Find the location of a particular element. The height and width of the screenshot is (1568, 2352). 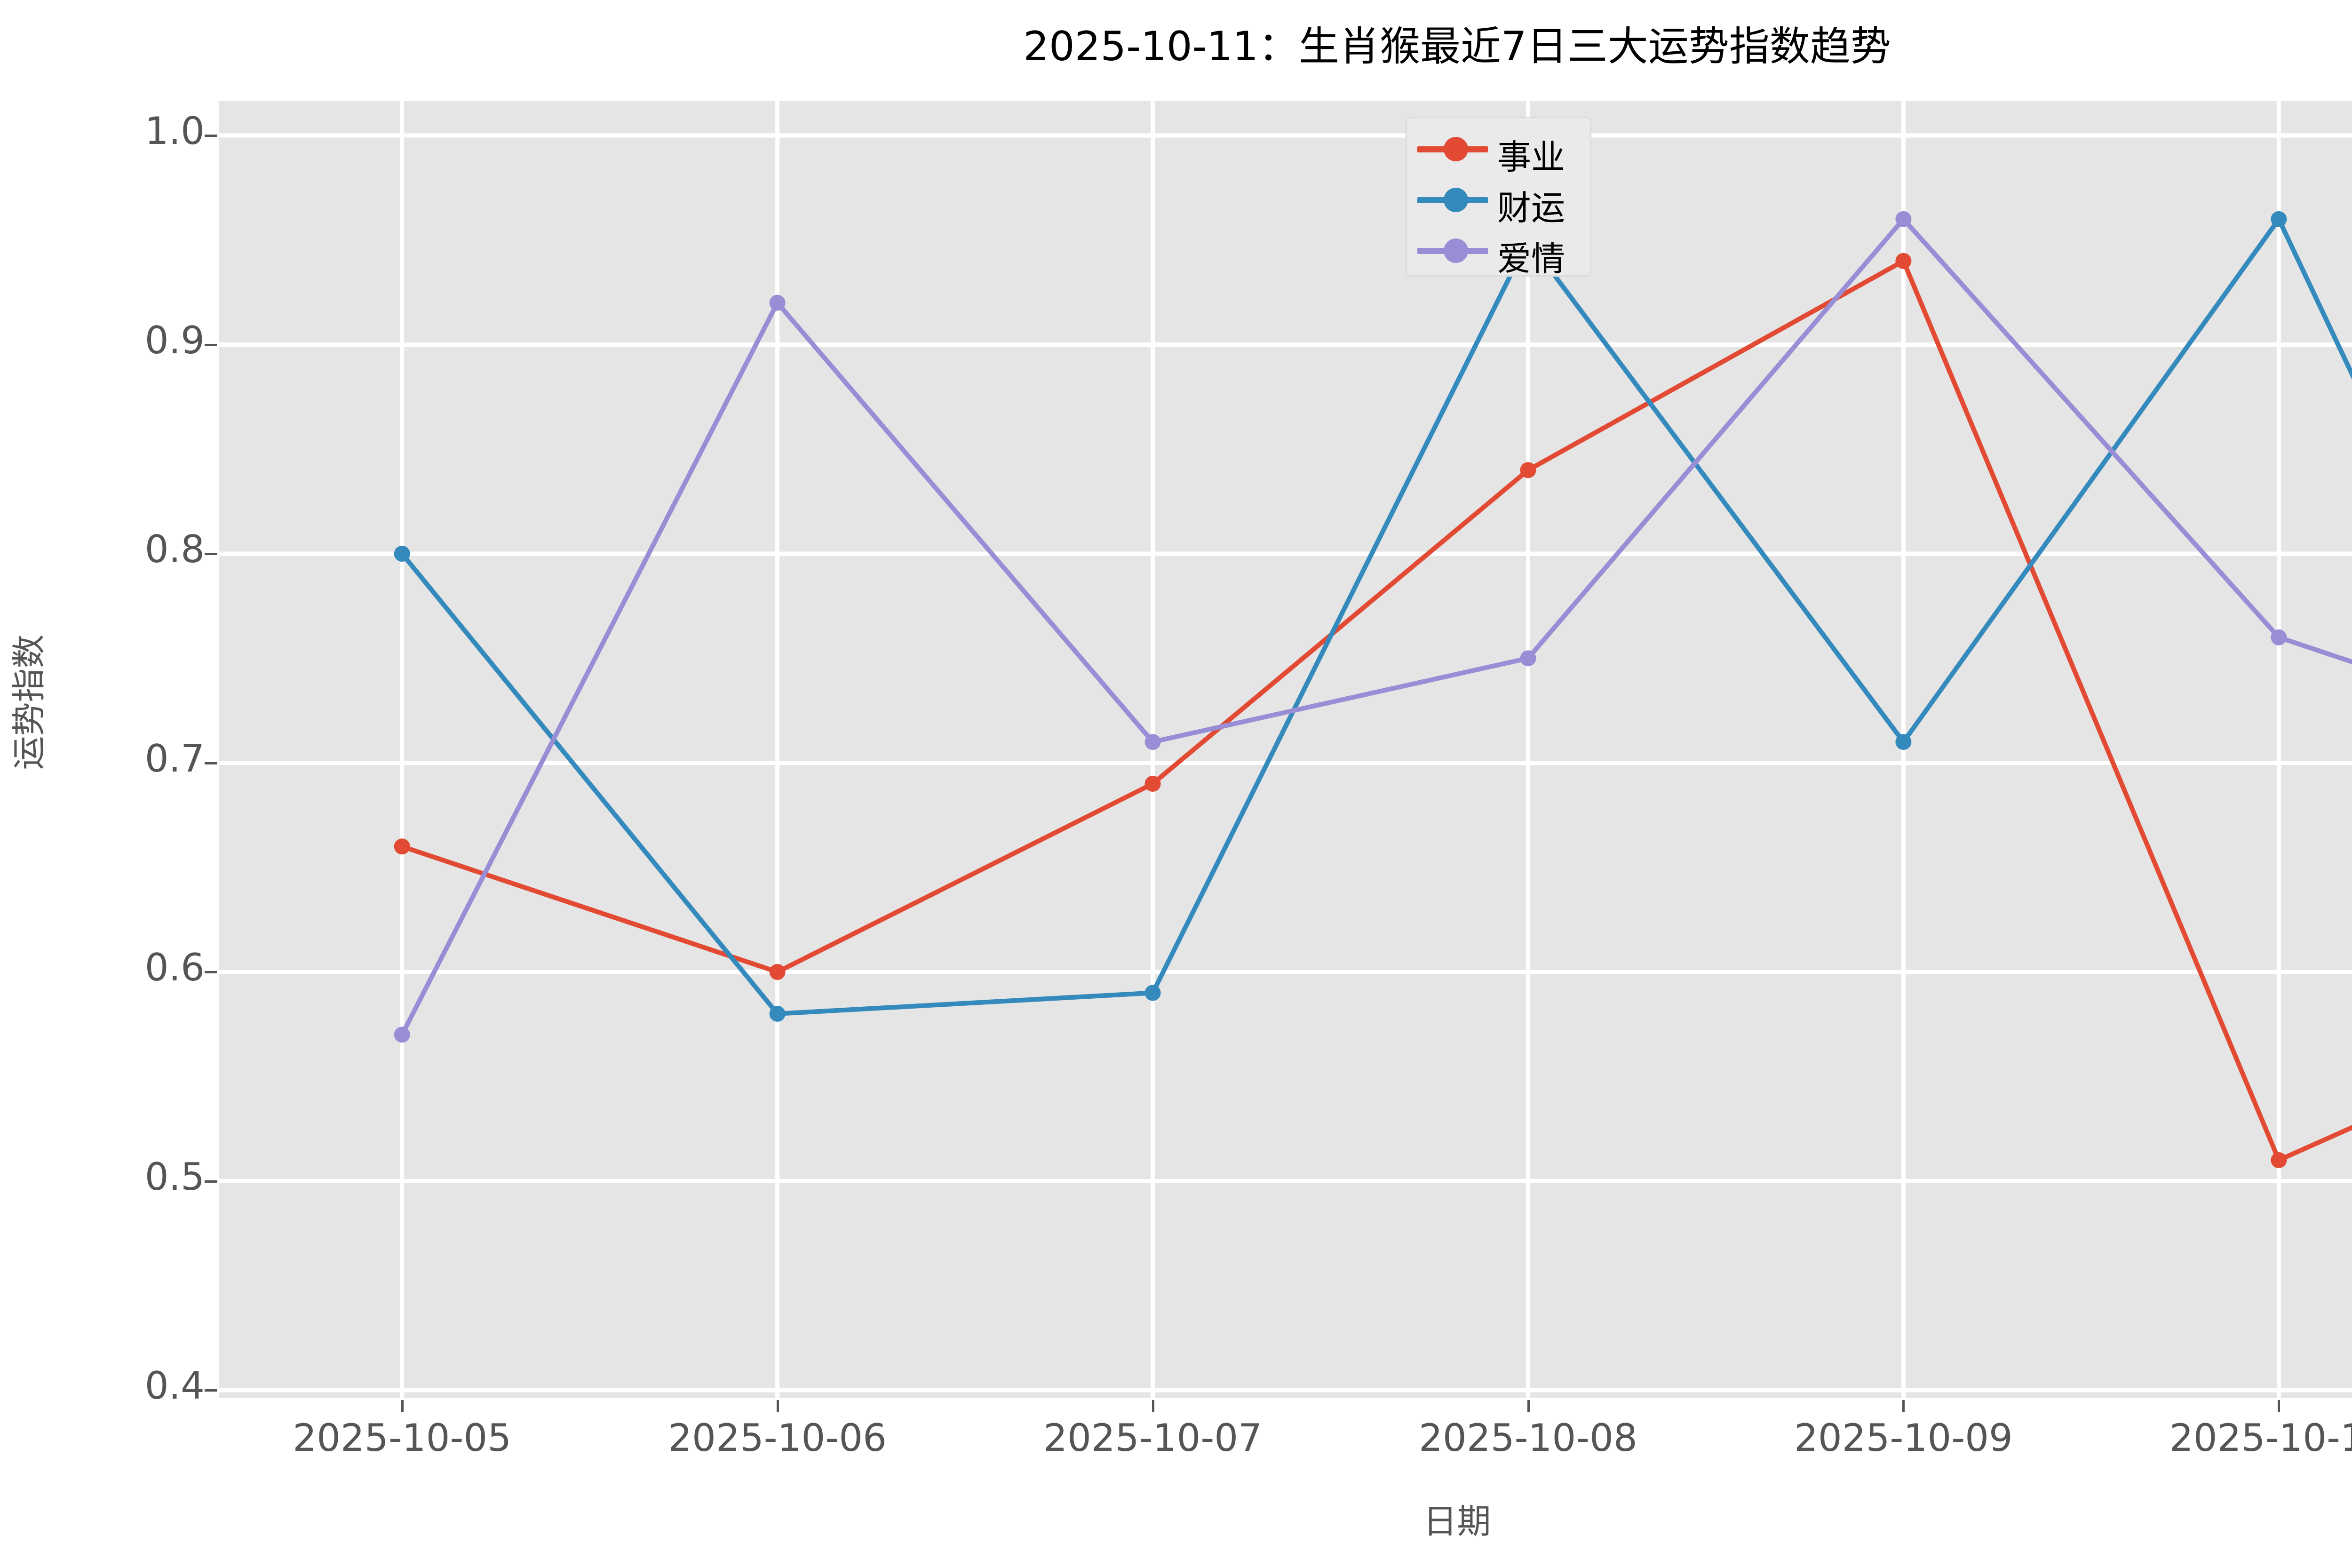

x-axis-title: 日期 is located at coordinates (1457, 1521).